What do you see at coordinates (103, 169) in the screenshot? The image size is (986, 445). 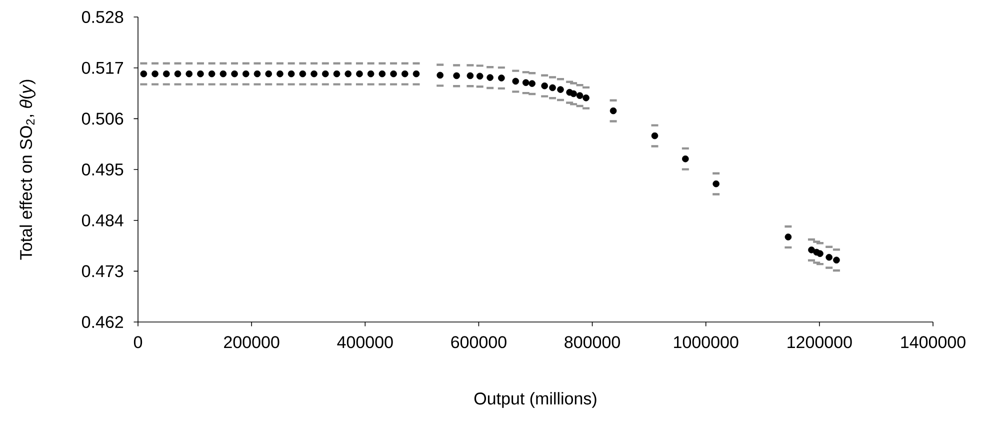 I see `y-tick-label: 0.495` at bounding box center [103, 169].